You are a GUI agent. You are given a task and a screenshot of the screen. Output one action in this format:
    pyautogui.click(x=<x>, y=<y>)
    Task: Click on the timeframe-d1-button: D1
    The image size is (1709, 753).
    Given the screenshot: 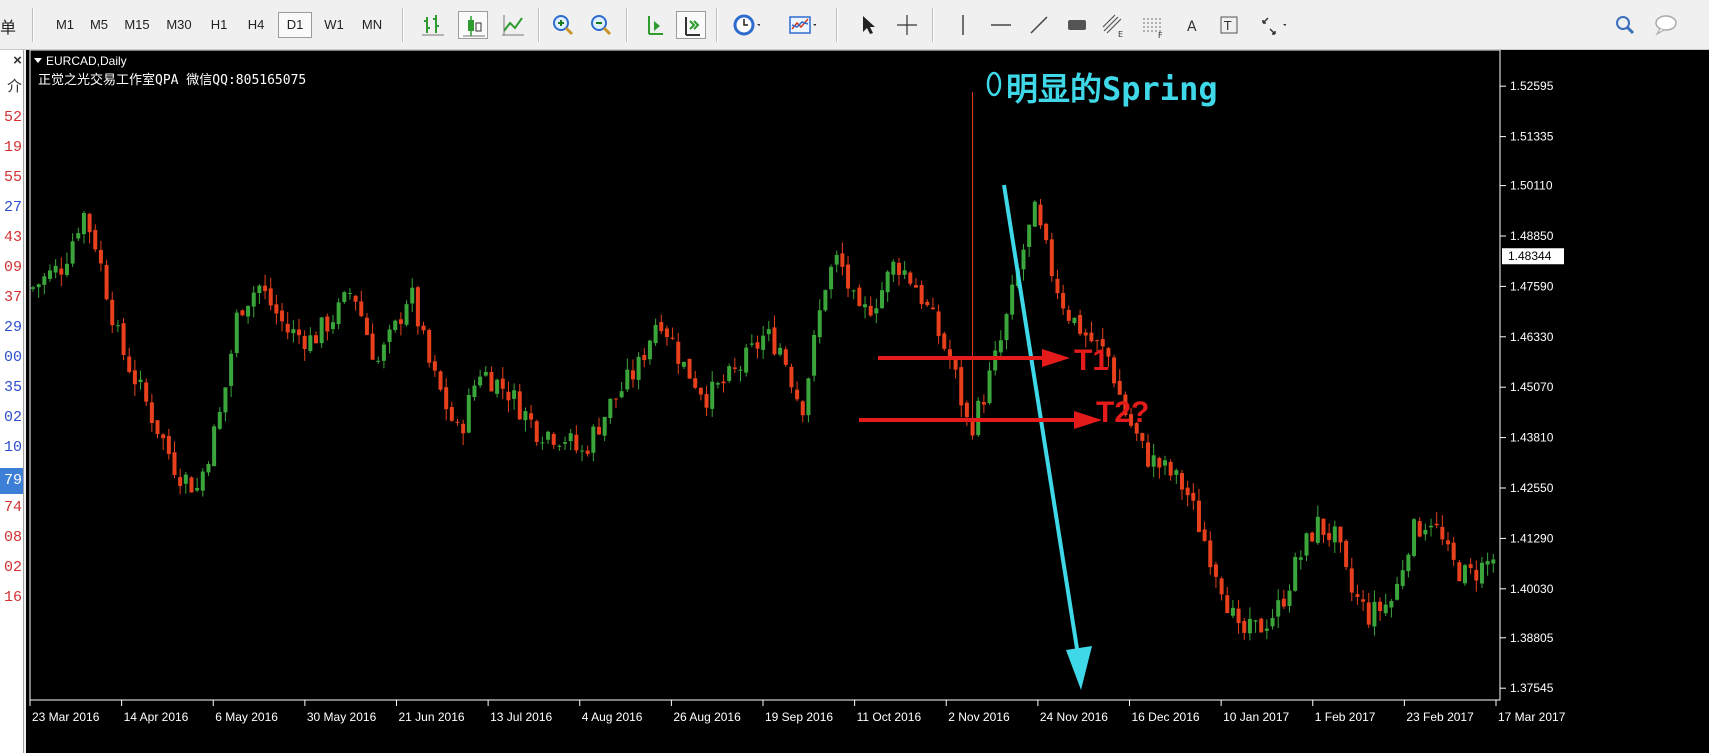 What is the action you would take?
    pyautogui.click(x=295, y=25)
    